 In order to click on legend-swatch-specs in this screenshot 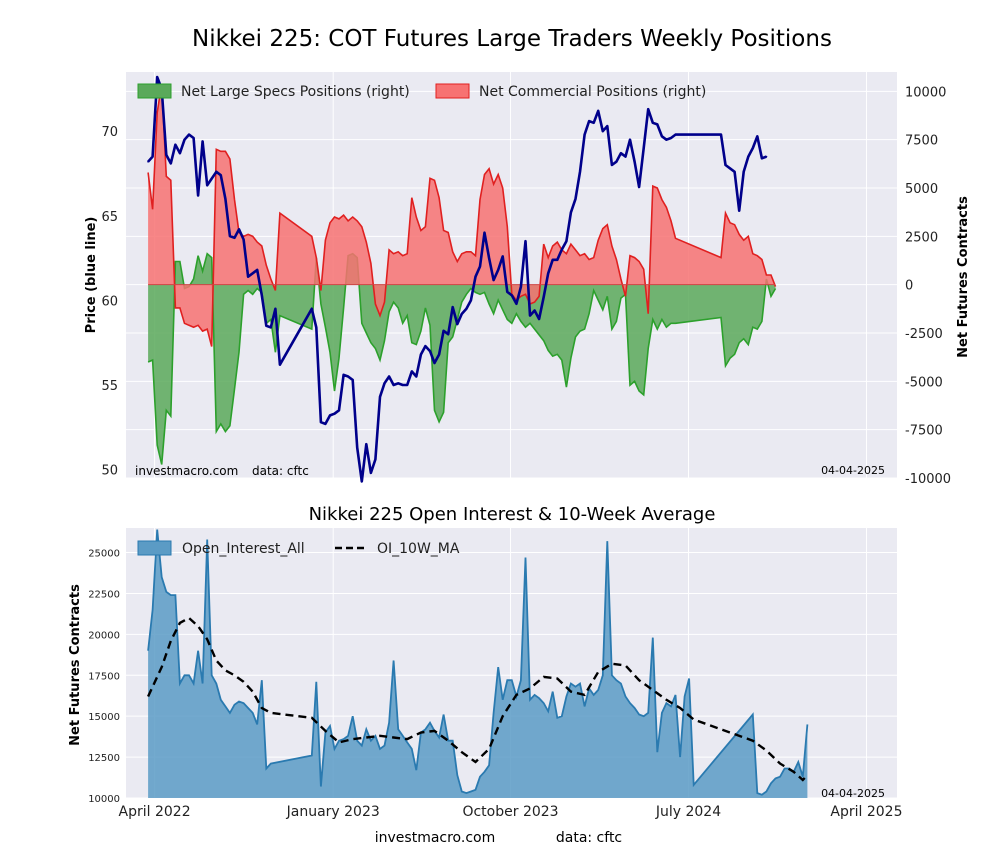, I will do `click(154, 91)`.